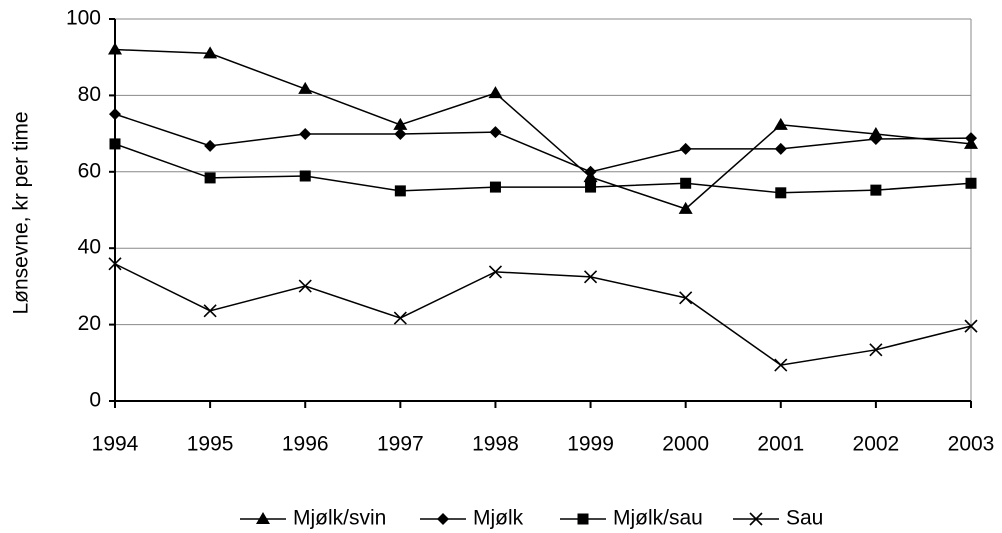 The width and height of the screenshot is (1002, 533). What do you see at coordinates (89, 94) in the screenshot?
I see `y-tick-label: 80` at bounding box center [89, 94].